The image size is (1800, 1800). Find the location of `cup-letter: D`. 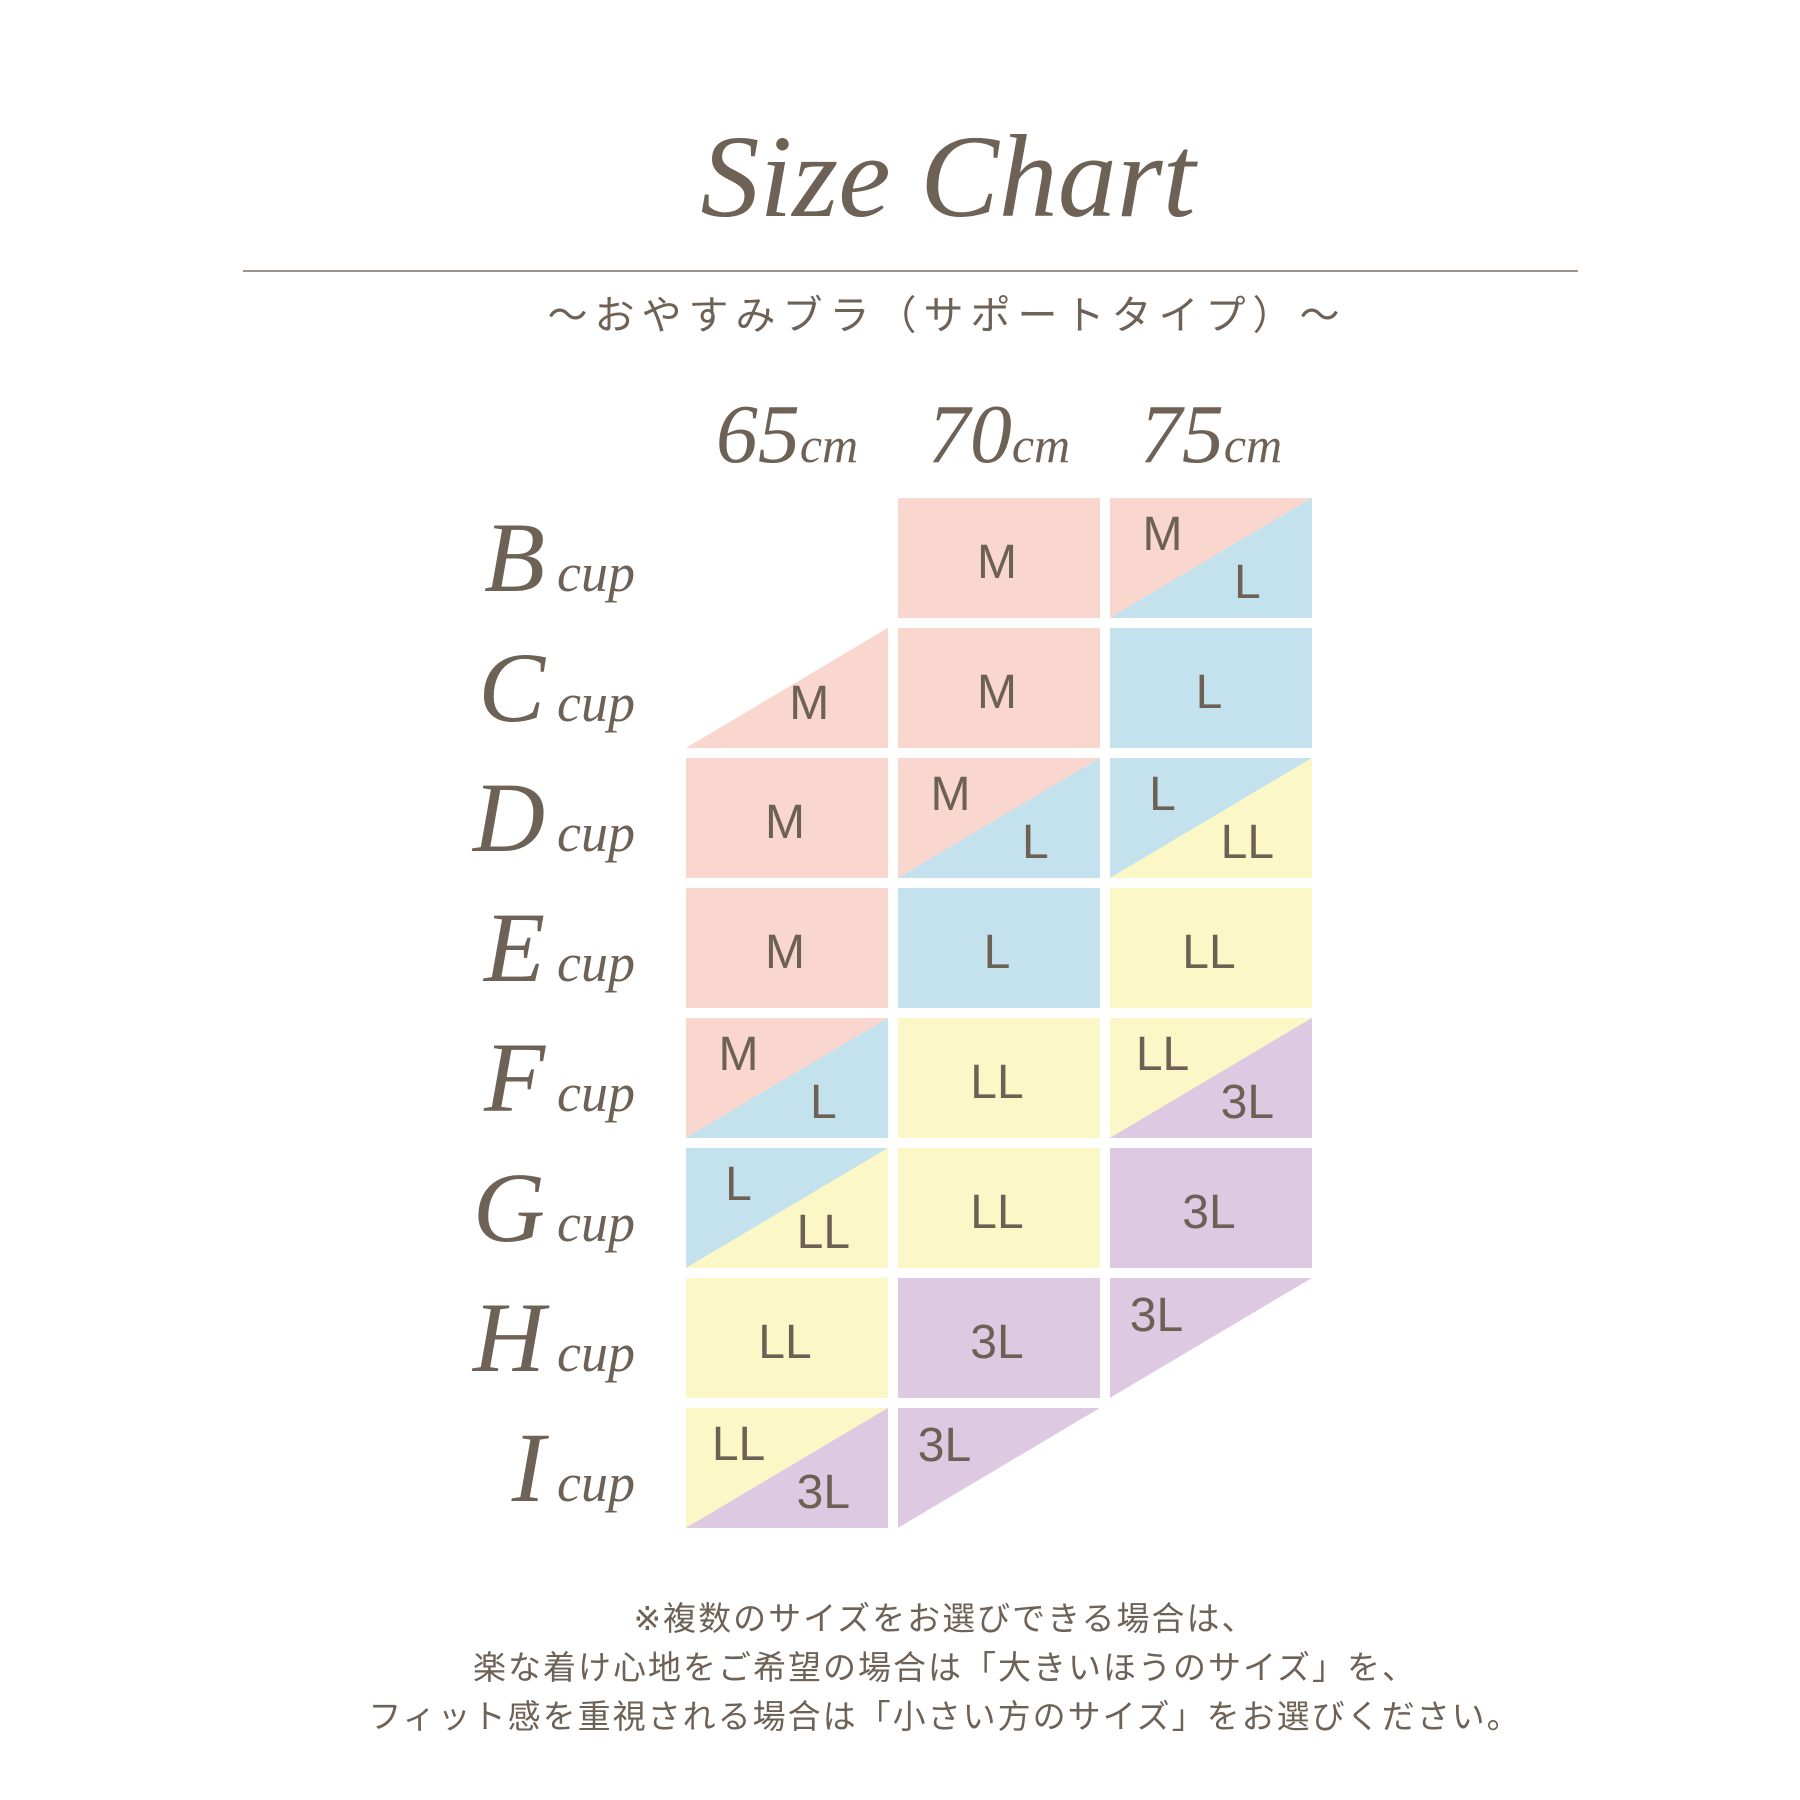

cup-letter: D is located at coordinates (509, 817).